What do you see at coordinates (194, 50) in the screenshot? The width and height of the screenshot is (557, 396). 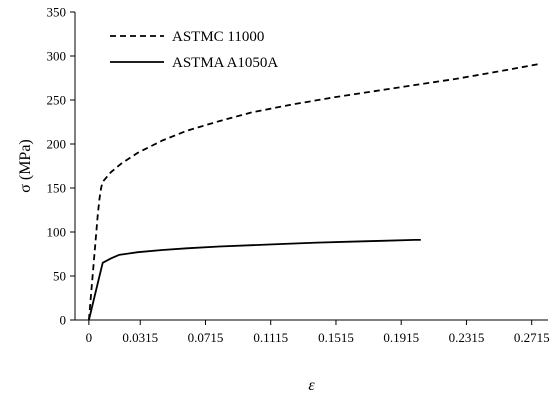 I see `legend: ASTMC 11000 ASTMA A1050A` at bounding box center [194, 50].